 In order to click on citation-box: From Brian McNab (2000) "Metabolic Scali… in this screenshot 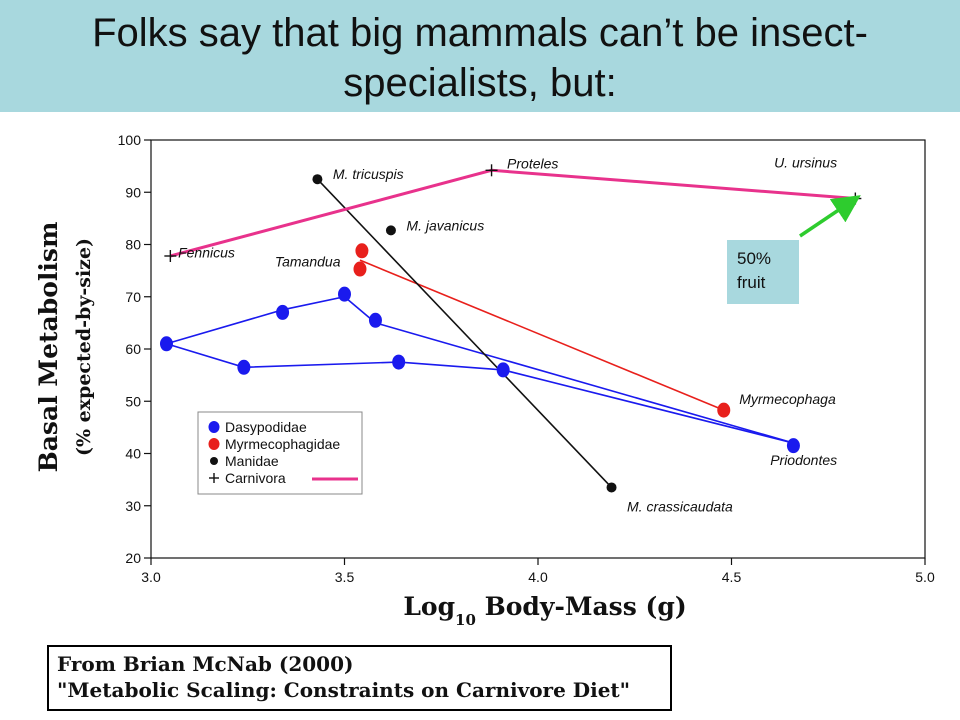, I will do `click(359, 678)`.